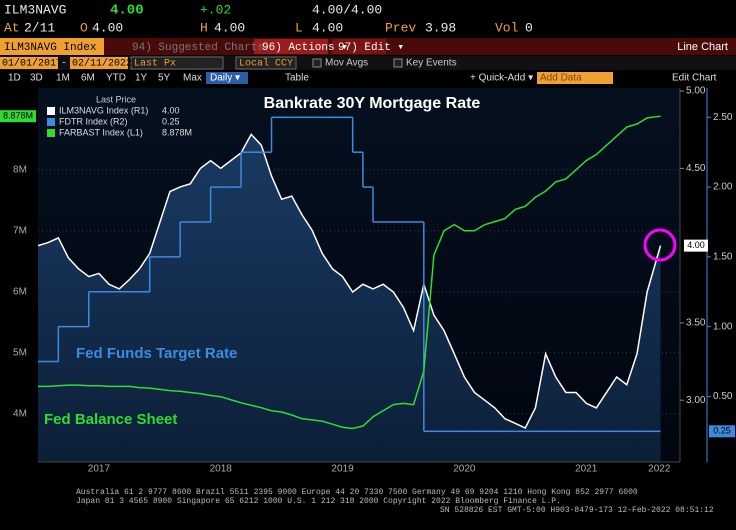  Describe the element at coordinates (696, 323) in the screenshot. I see `y2-tick-label: 3.50` at that location.